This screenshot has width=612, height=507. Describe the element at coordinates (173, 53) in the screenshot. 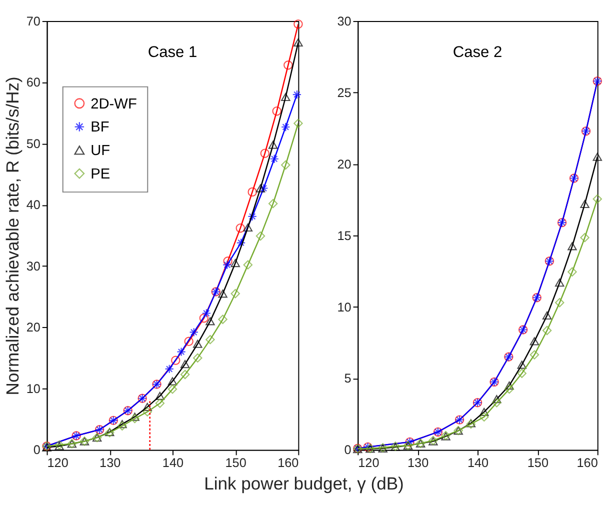

I see `annotation: Case 1` at that location.